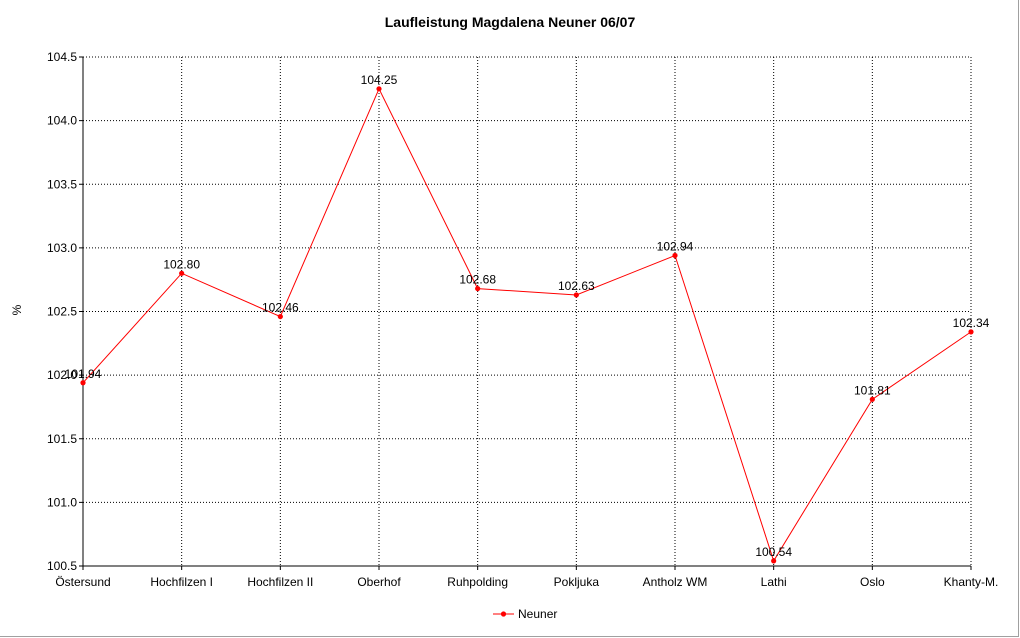 The width and height of the screenshot is (1020, 638). I want to click on data-label: 102.94, so click(675, 247).